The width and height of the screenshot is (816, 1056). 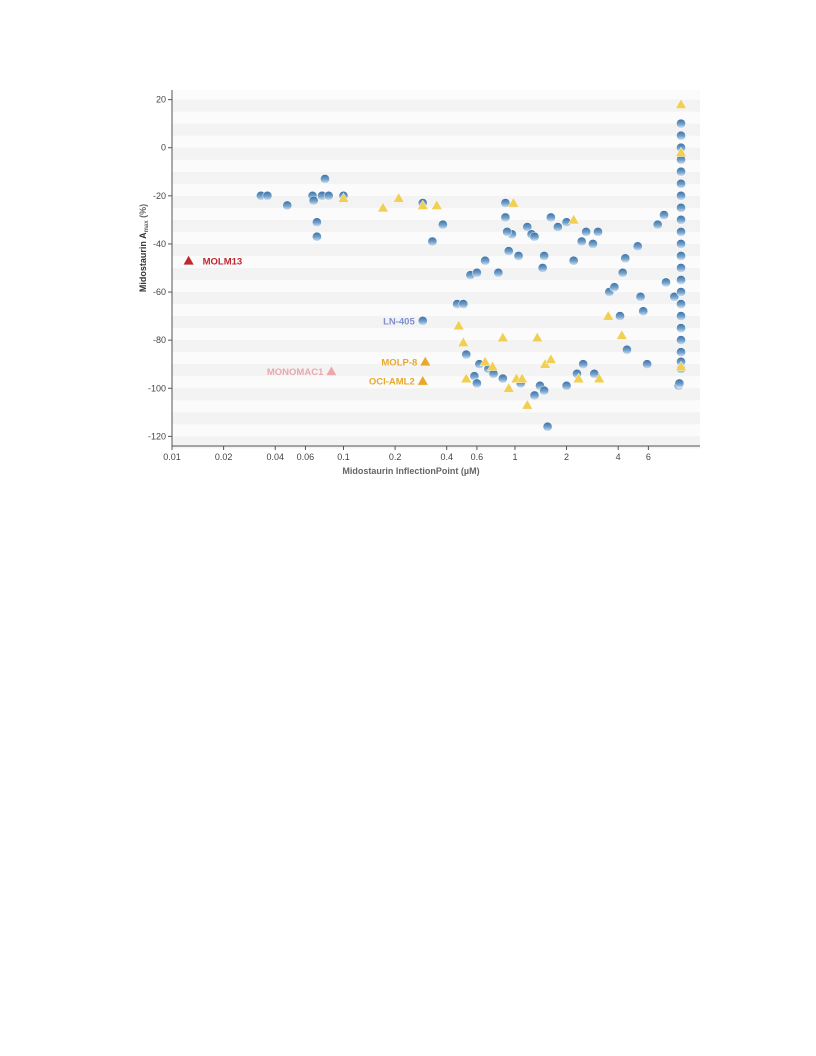 What do you see at coordinates (399, 362) in the screenshot?
I see `annotation-label: MOLP-8` at bounding box center [399, 362].